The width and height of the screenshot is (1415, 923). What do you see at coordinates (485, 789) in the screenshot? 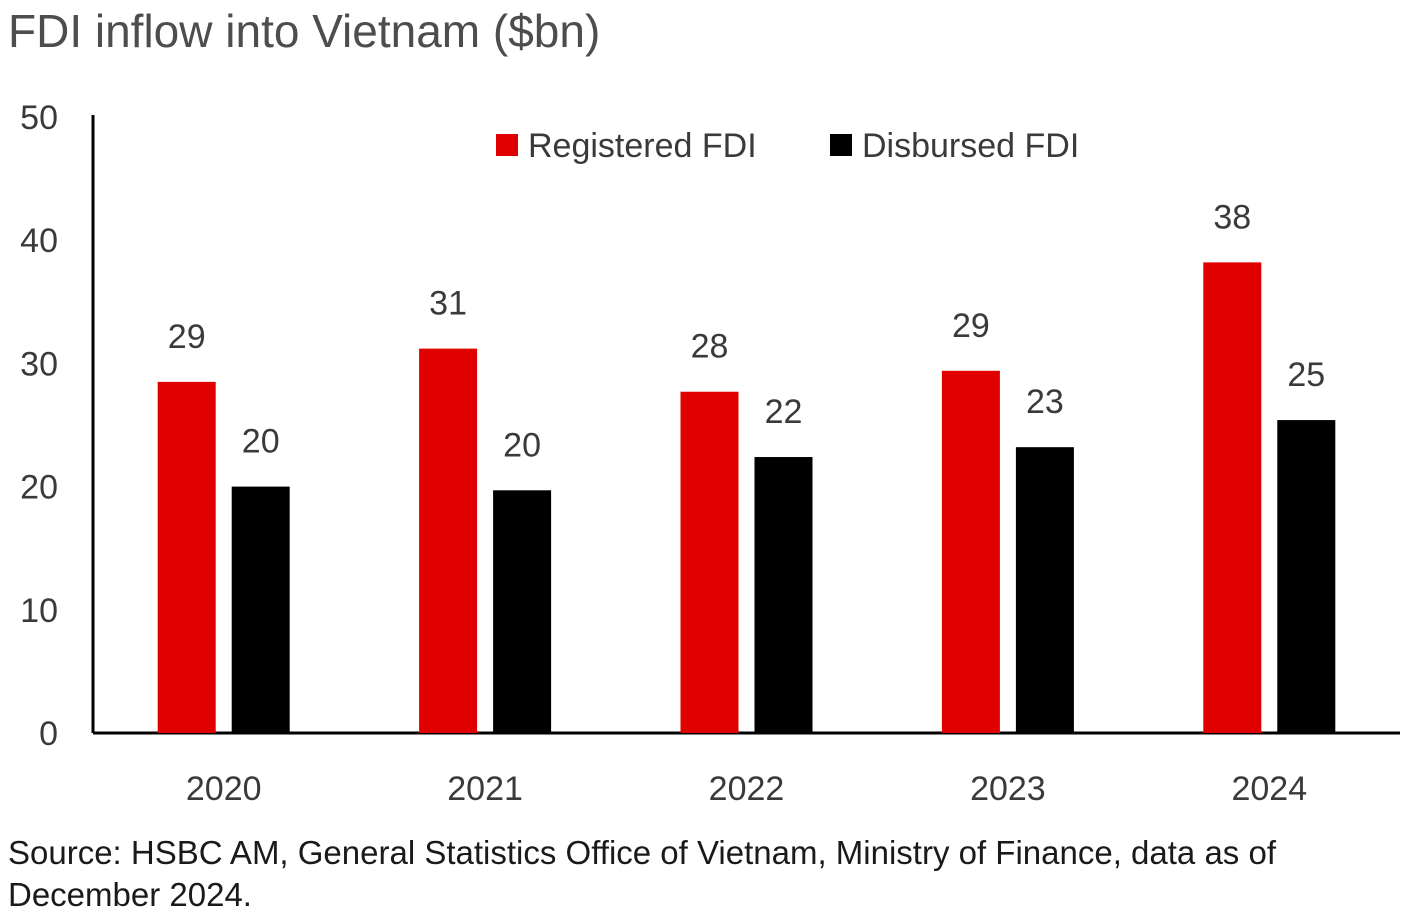
I see `x-tick-label: 2021` at bounding box center [485, 789].